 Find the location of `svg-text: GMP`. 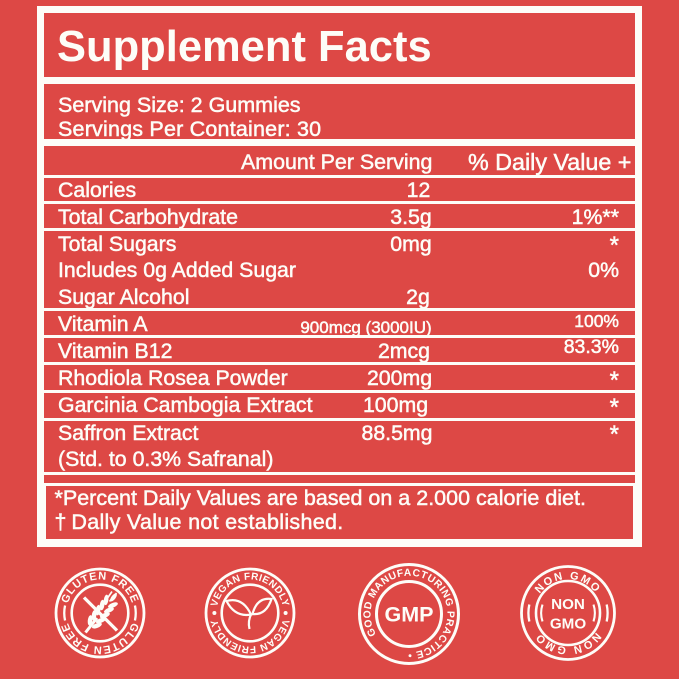

svg-text: GMP is located at coordinates (408, 614).